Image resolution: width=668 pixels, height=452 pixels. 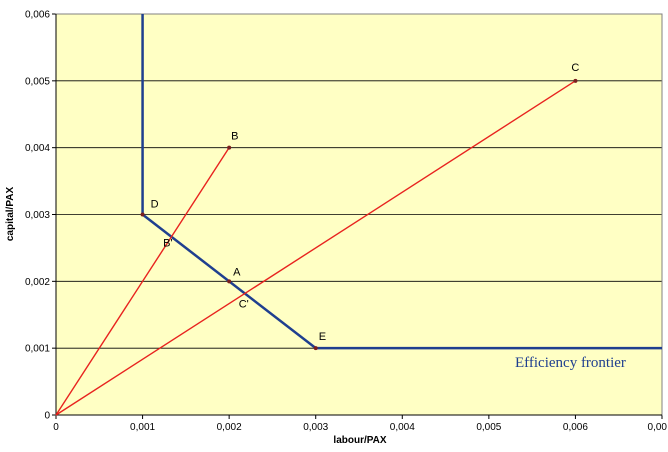 I want to click on point-label: C, so click(x=575, y=68).